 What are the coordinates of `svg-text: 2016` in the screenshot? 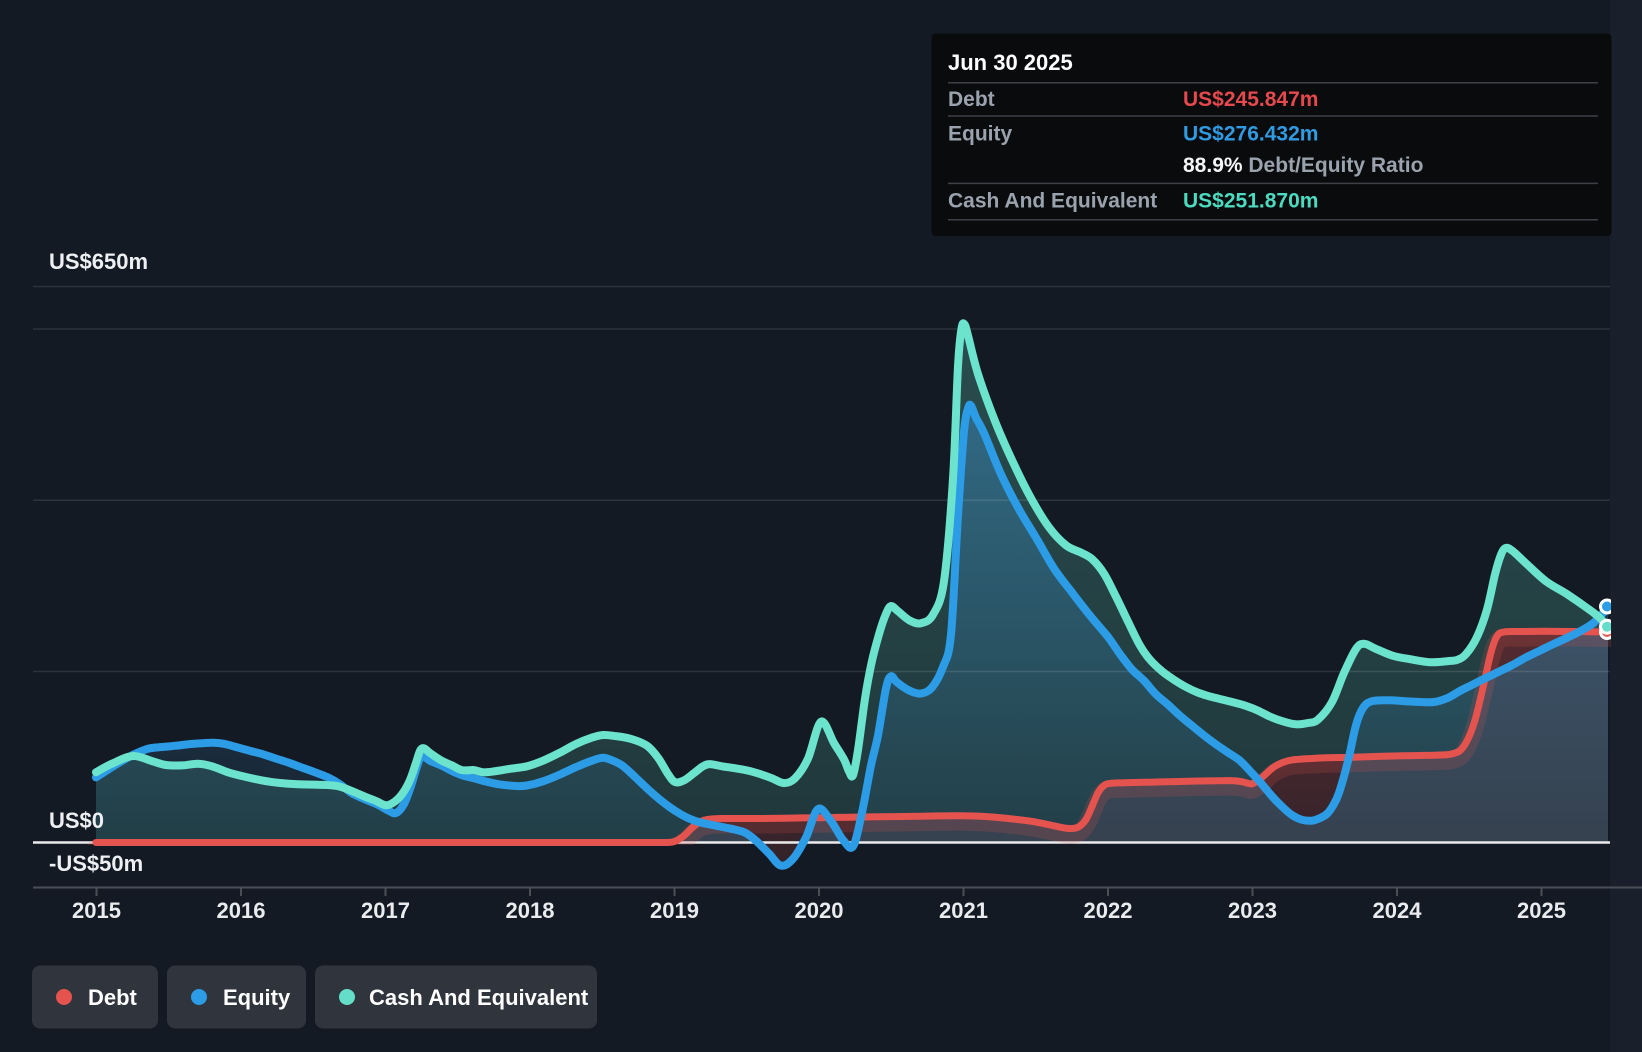 It's located at (241, 910).